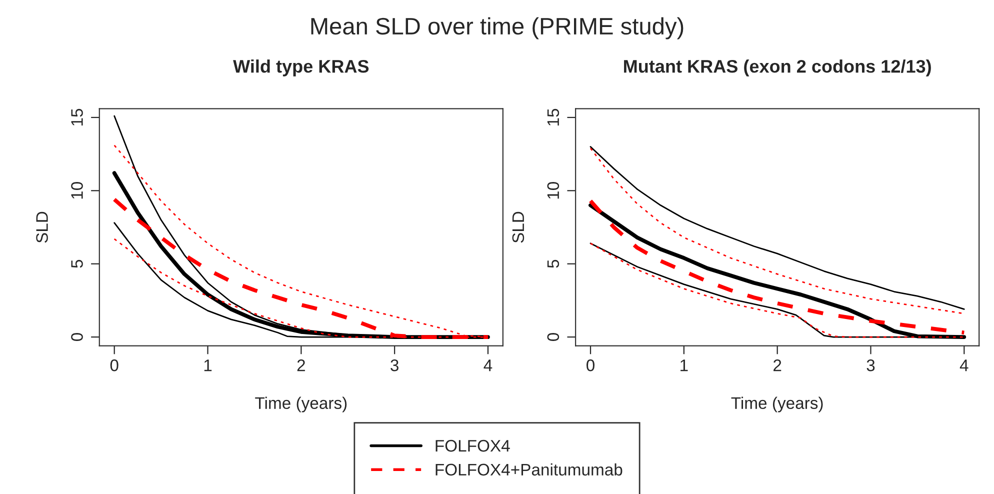 This screenshot has height=494, width=994. What do you see at coordinates (777, 67) in the screenshot?
I see `chart-title: Mutant KRAS (exon 2 codons 12/13)` at bounding box center [777, 67].